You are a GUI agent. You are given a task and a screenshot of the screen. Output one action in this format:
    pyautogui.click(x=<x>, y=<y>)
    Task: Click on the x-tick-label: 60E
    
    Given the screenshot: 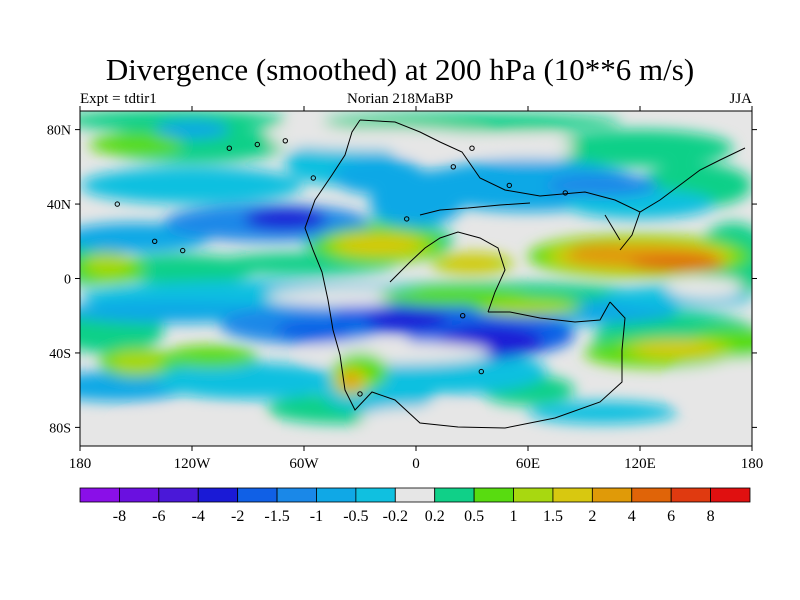 What is the action you would take?
    pyautogui.click(x=528, y=464)
    